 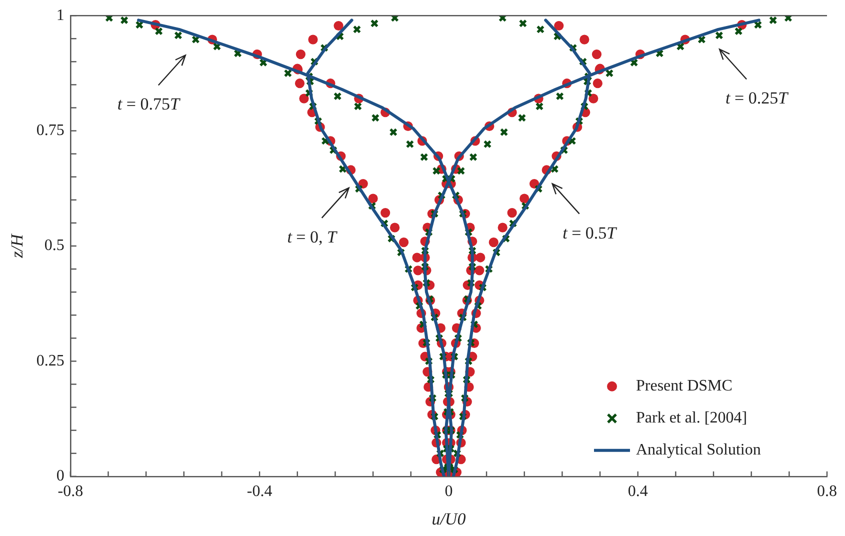 I want to click on y-axis-title: z/H, so click(x=17, y=245).